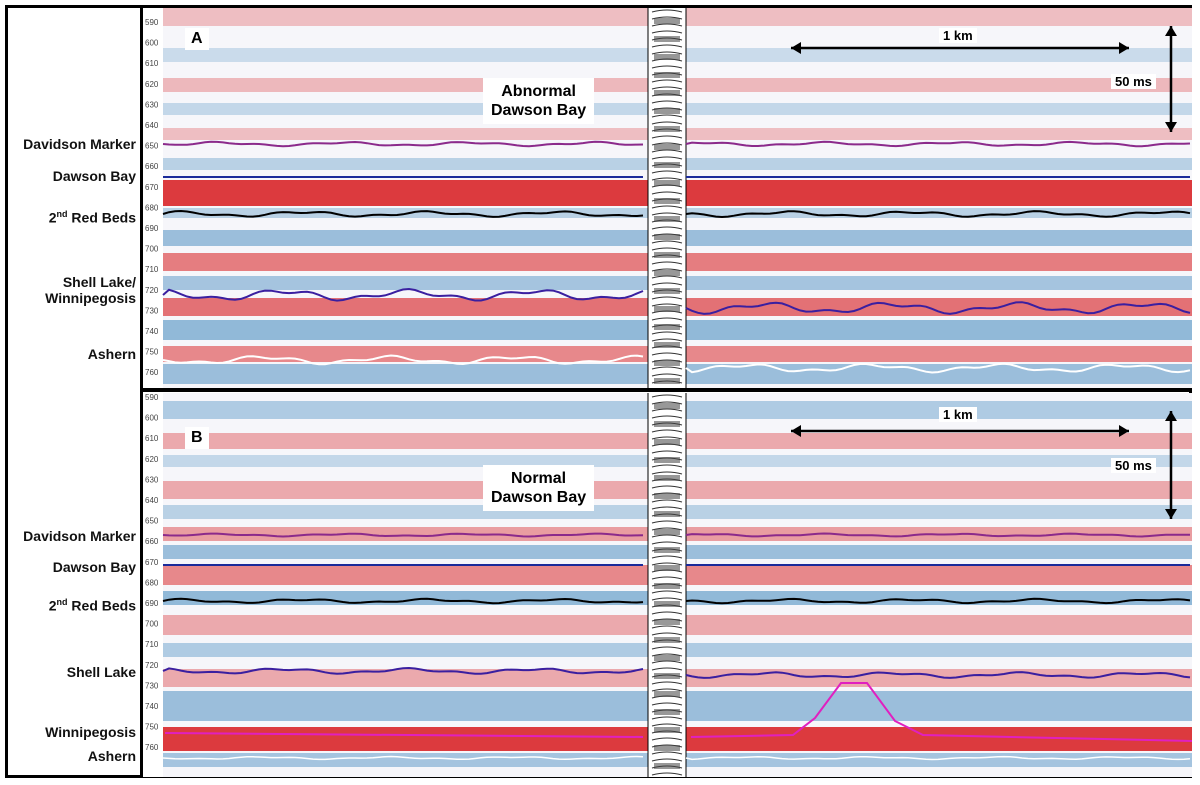 Image resolution: width=1200 pixels, height=785 pixels. I want to click on label-text: Shell Lake, so click(101, 672).